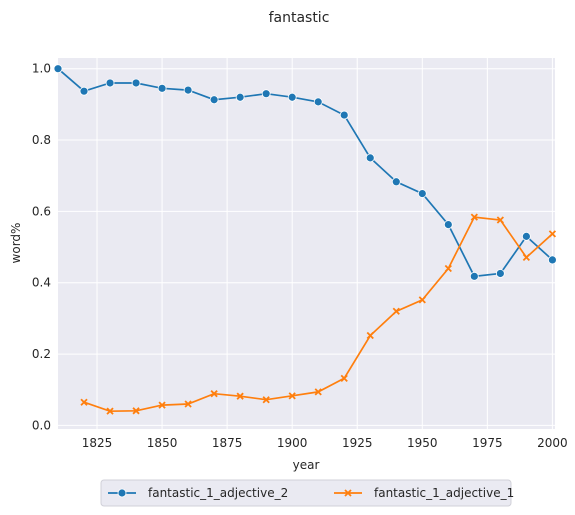 The image size is (575, 515). Describe the element at coordinates (97, 443) in the screenshot. I see `x-tick-label: 1825` at that location.